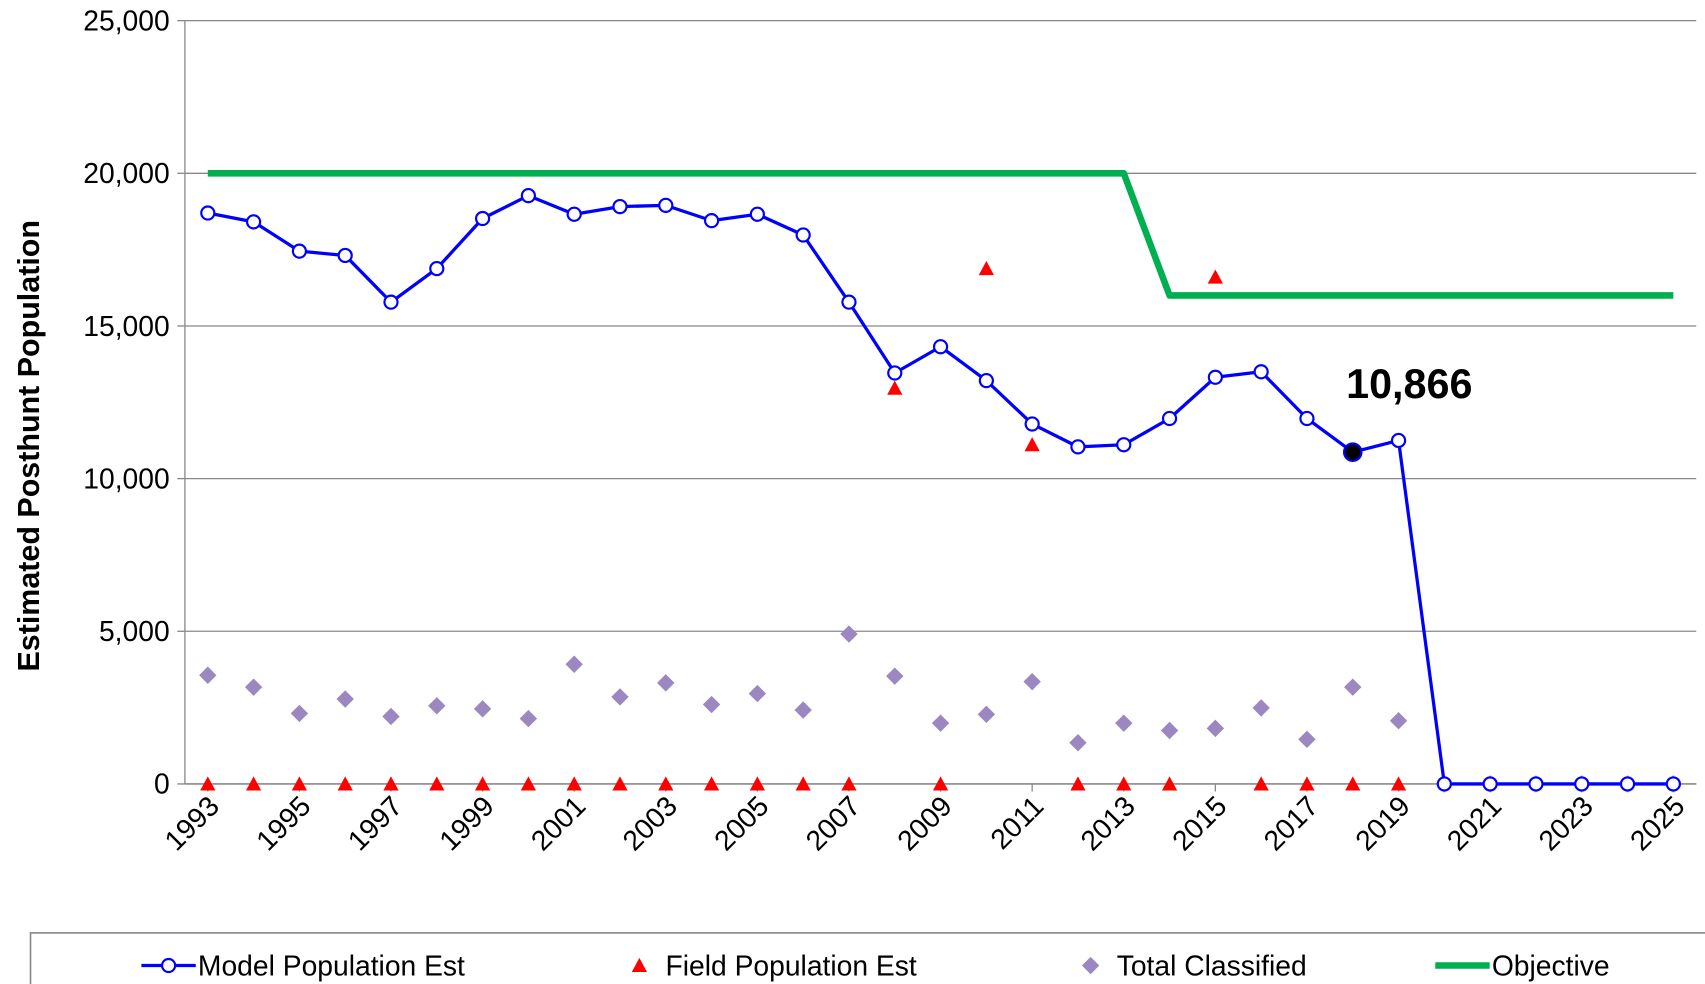  Describe the element at coordinates (1290, 822) in the screenshot. I see `x-tick-label: 2017` at that location.